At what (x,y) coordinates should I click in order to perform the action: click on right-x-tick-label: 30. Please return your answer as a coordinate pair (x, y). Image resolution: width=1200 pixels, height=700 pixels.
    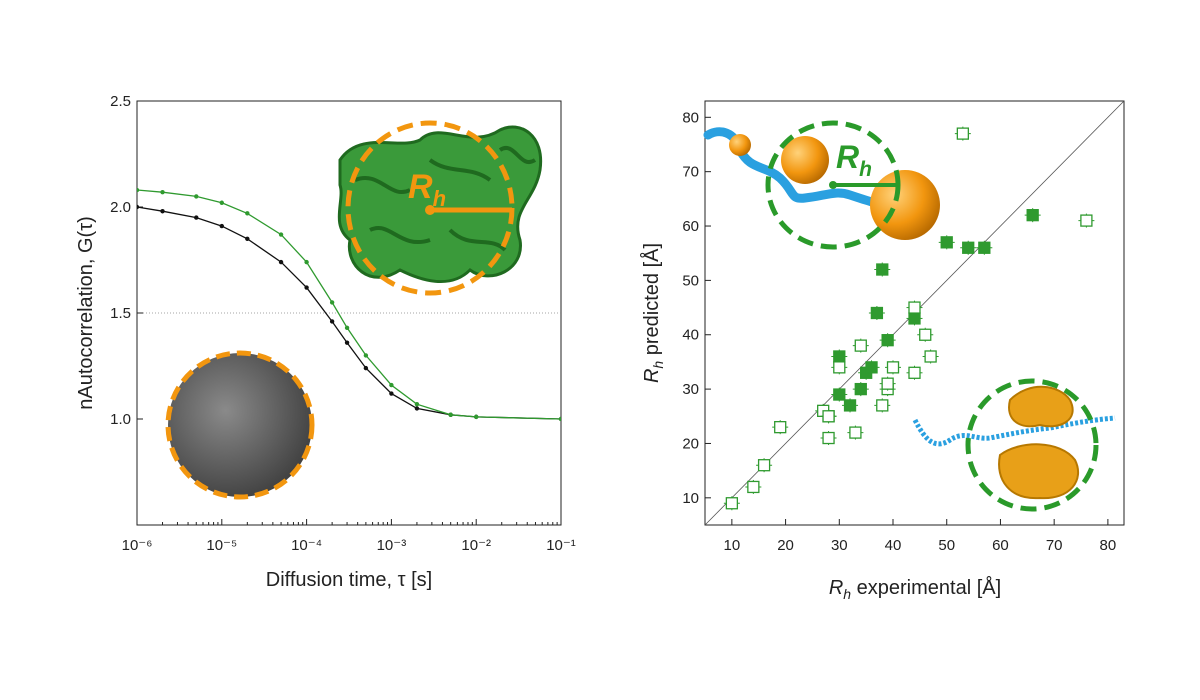
    Looking at the image, I should click on (839, 545).